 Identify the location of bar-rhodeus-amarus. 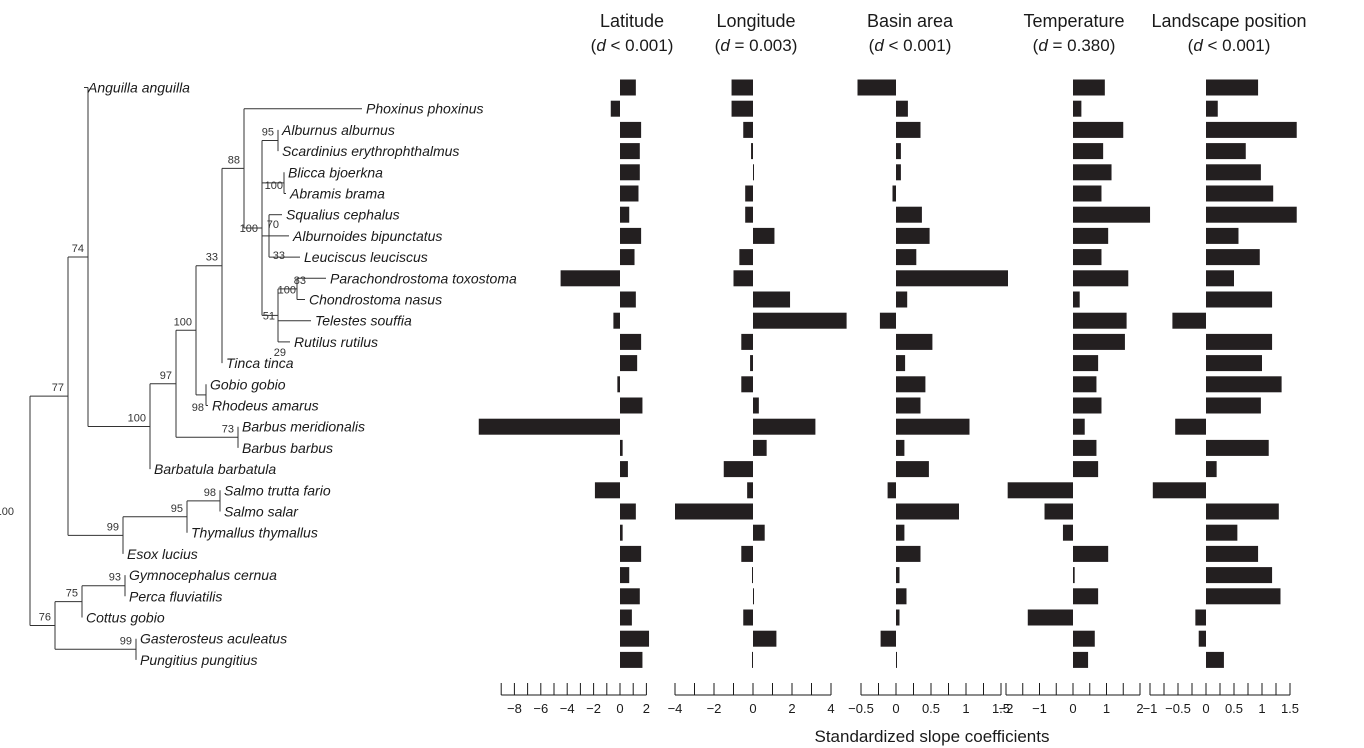
(1233, 405).